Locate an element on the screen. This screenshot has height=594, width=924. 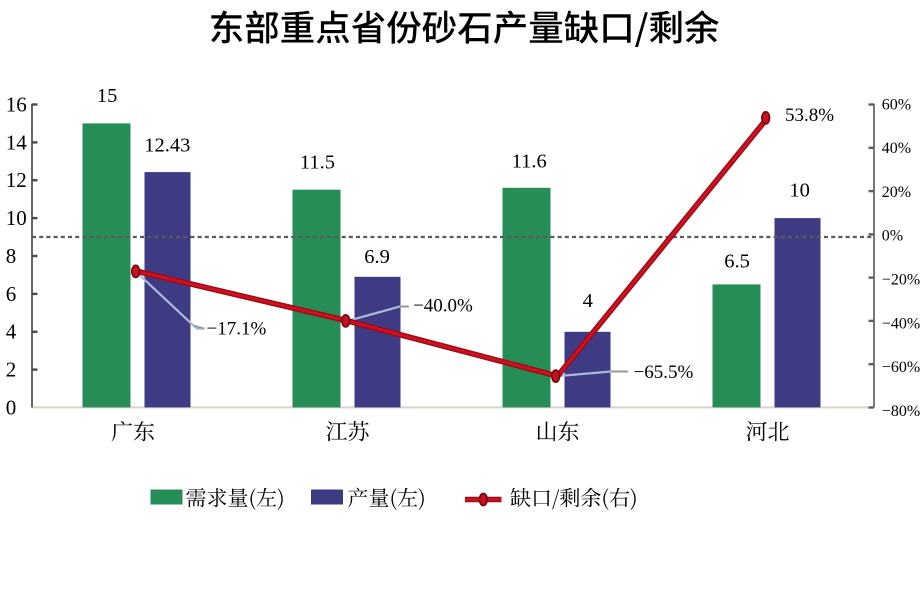
svg-text: −60% is located at coordinates (901, 367).